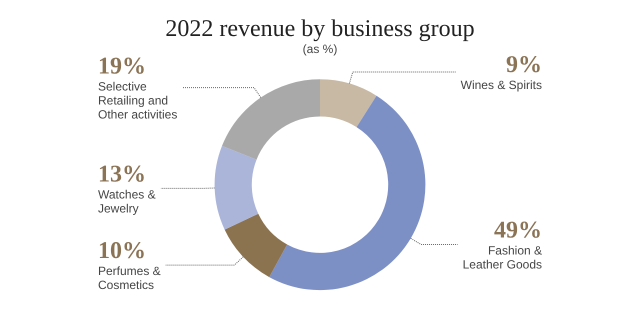  I want to click on slice-label: Selective Retailing and Other activities, so click(138, 101).